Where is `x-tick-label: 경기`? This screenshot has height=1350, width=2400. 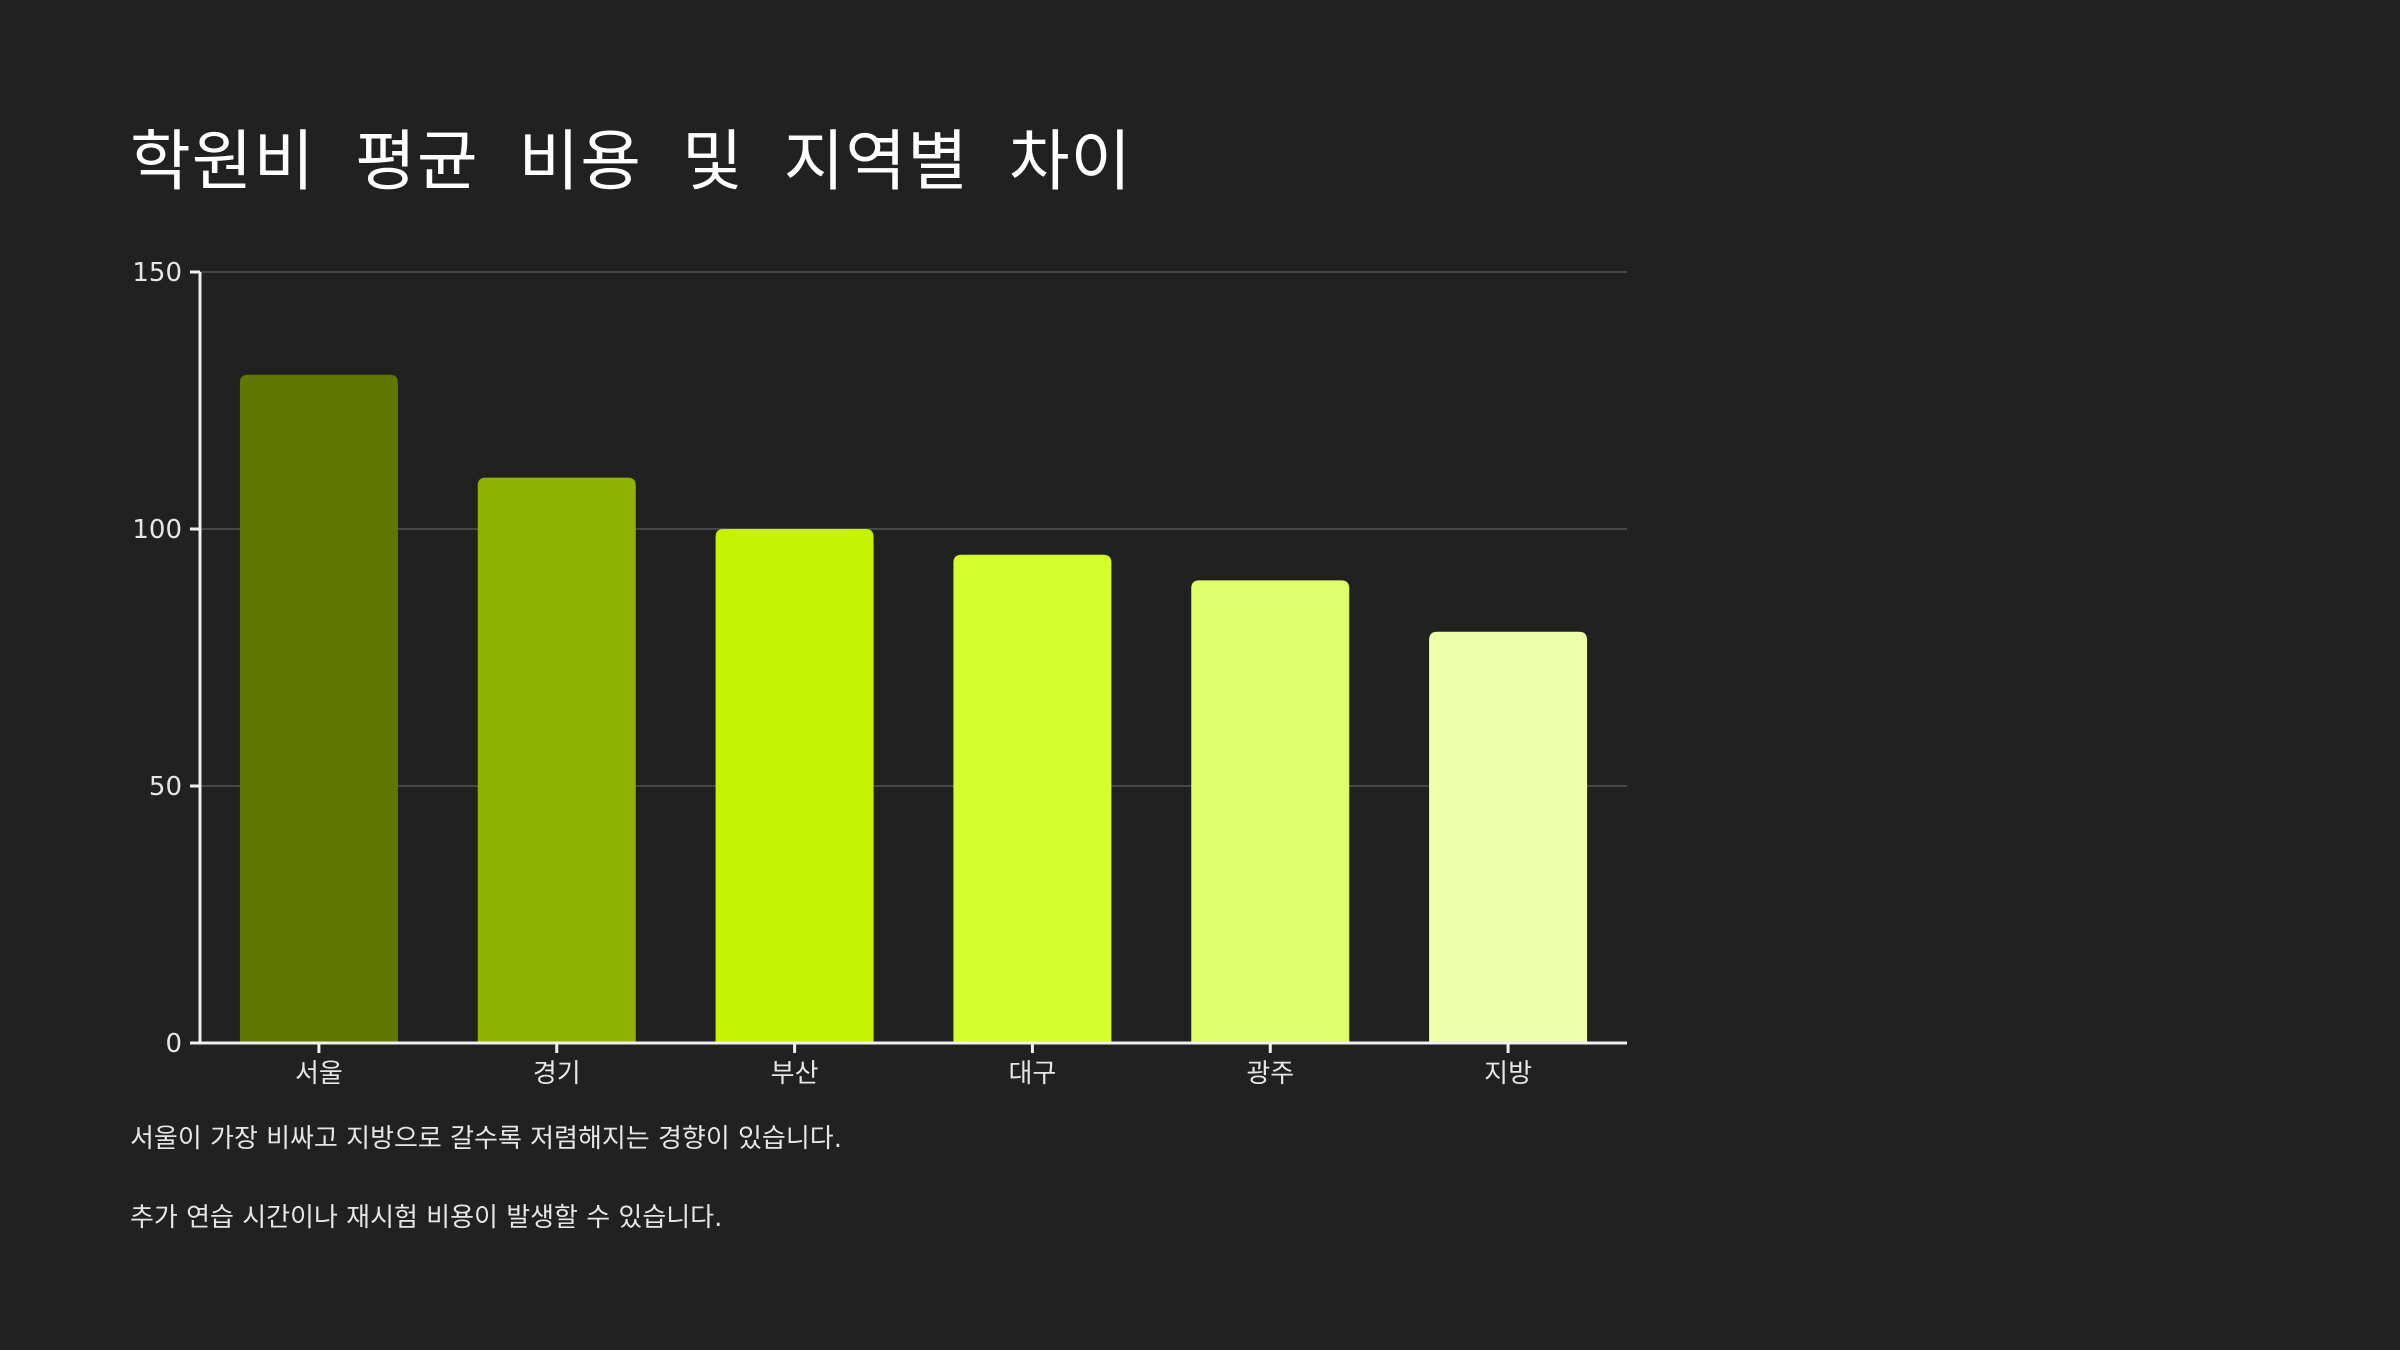
x-tick-label: 경기 is located at coordinates (557, 1074).